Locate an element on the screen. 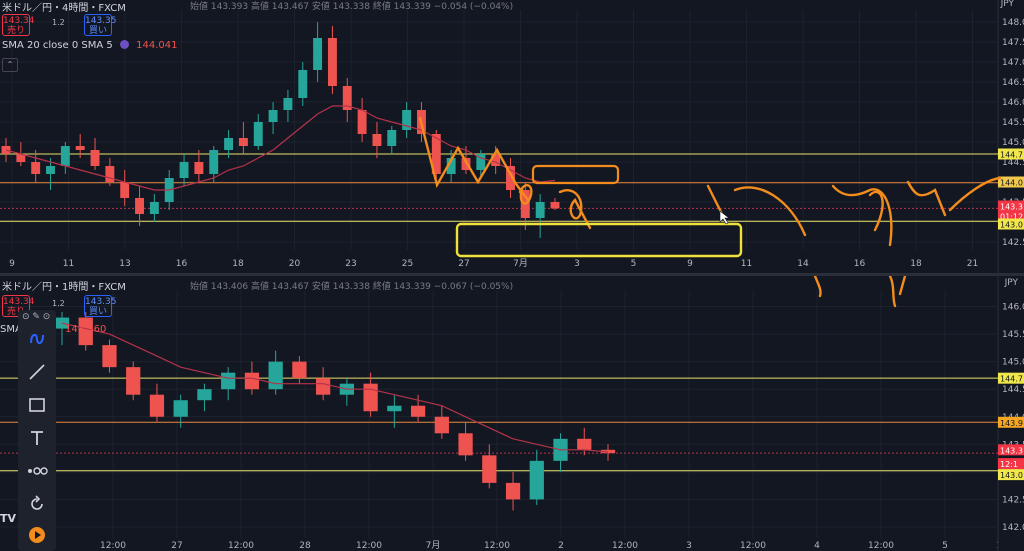  bottom-indicator-value: 143.360 is located at coordinates (86, 329).